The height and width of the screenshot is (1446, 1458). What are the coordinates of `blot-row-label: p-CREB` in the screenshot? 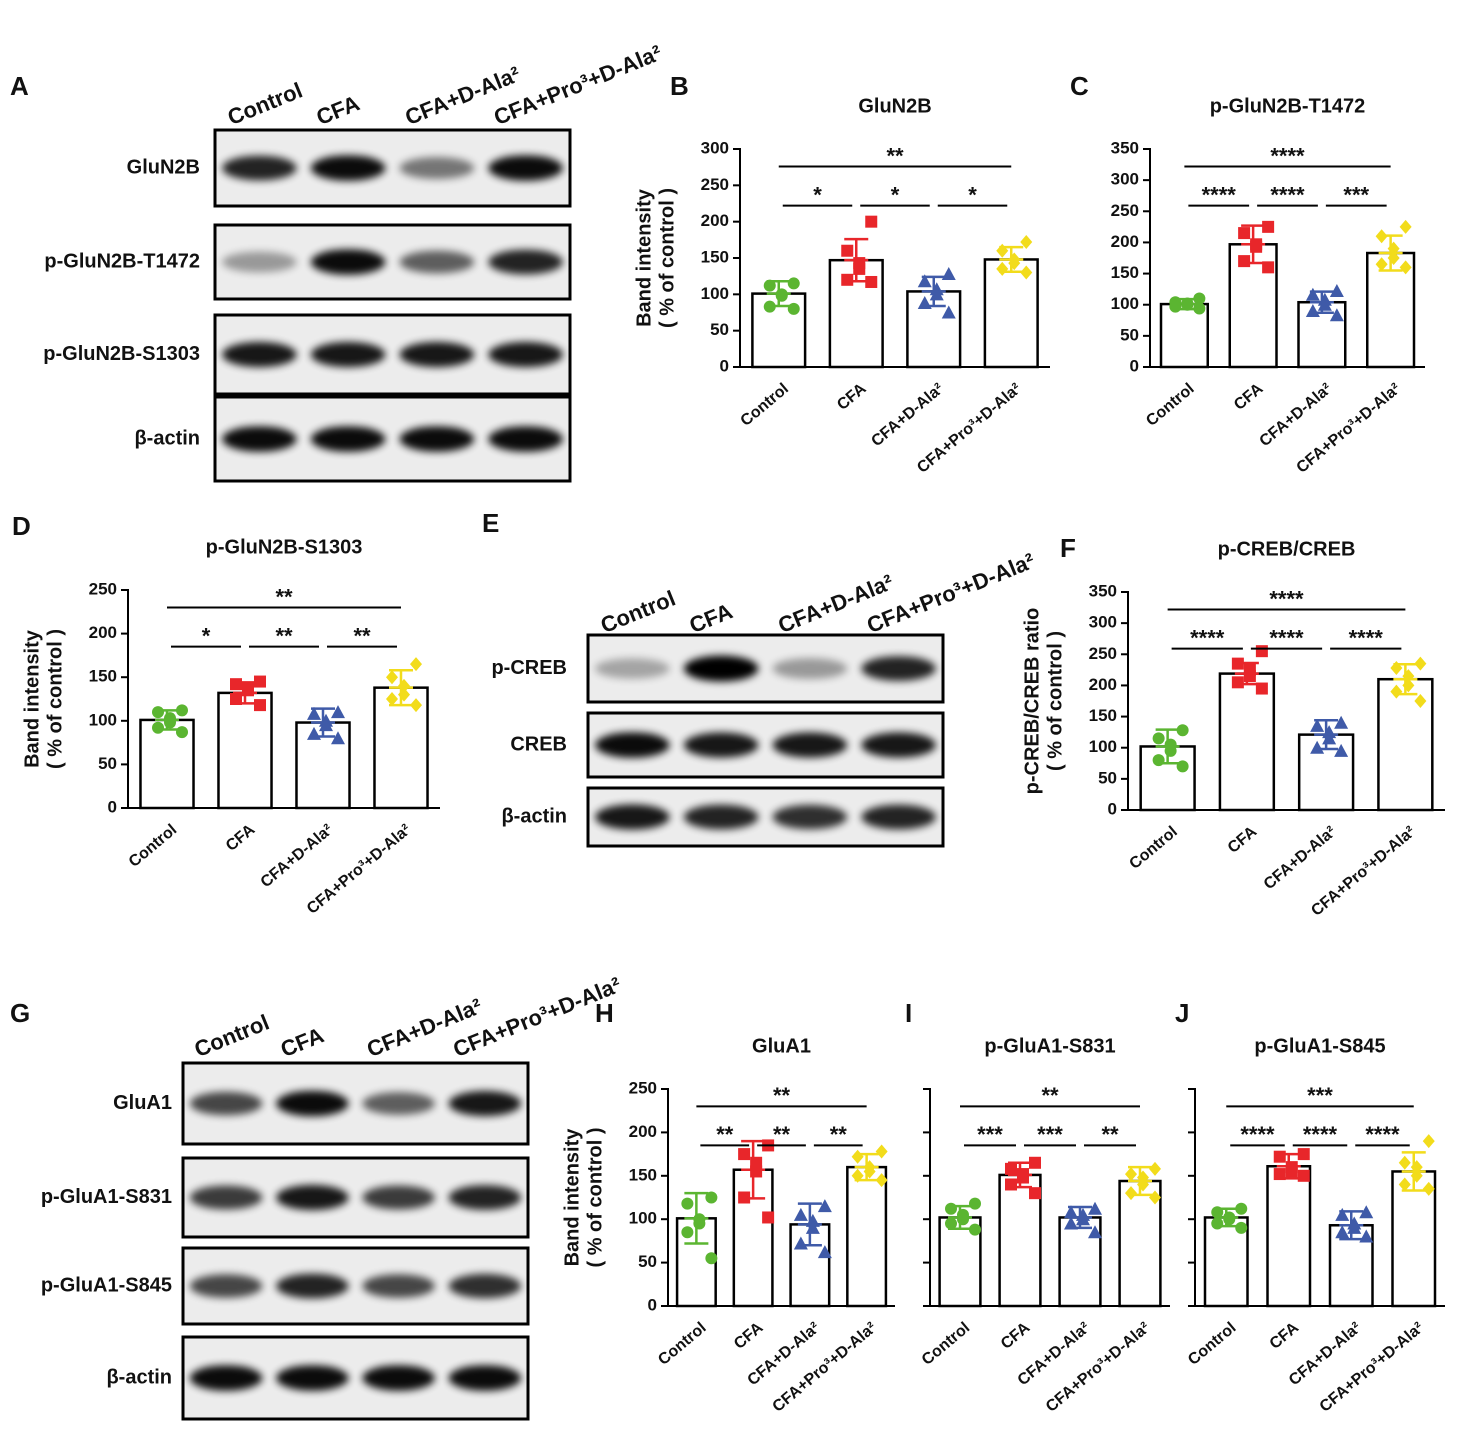 It's located at (529, 668).